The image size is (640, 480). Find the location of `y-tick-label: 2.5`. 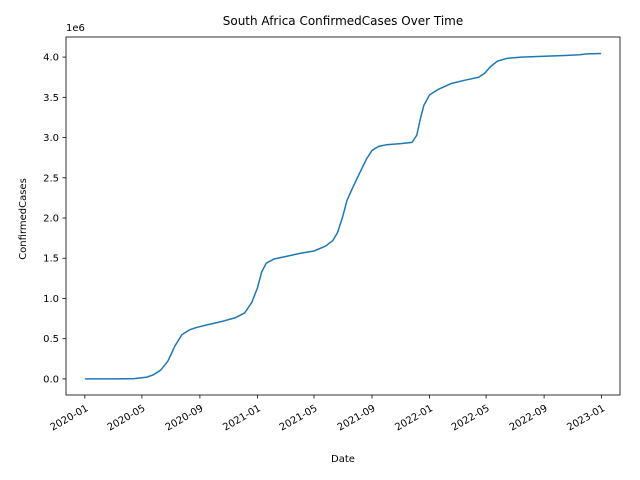

y-tick-label: 2.5 is located at coordinates (51, 178).